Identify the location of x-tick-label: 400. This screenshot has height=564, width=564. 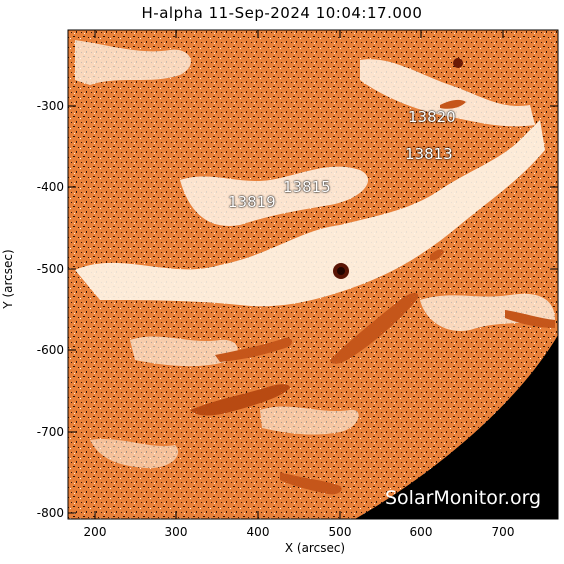
(258, 532).